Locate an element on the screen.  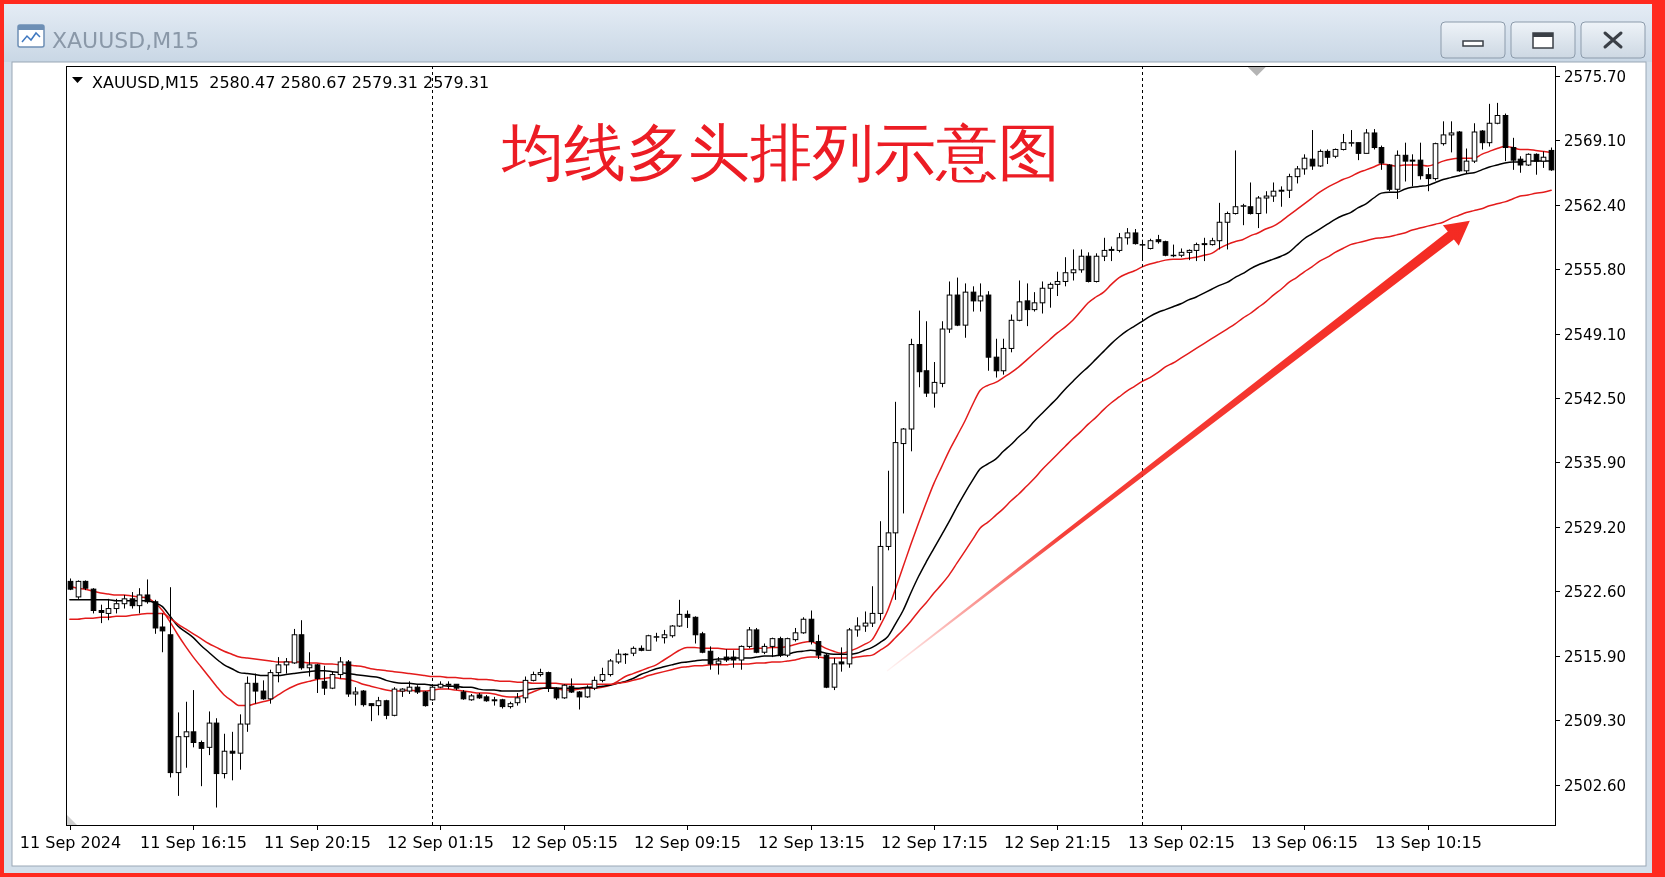
x-tick-label: 12 Sep 17:15 is located at coordinates (934, 842).